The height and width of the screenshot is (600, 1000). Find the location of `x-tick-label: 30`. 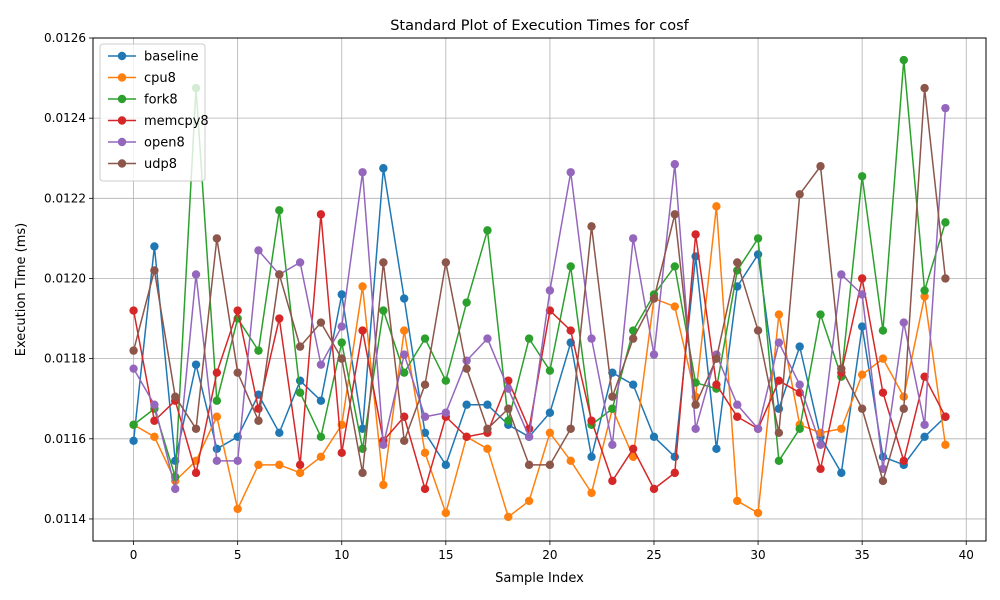

x-tick-label: 30 is located at coordinates (757, 555).